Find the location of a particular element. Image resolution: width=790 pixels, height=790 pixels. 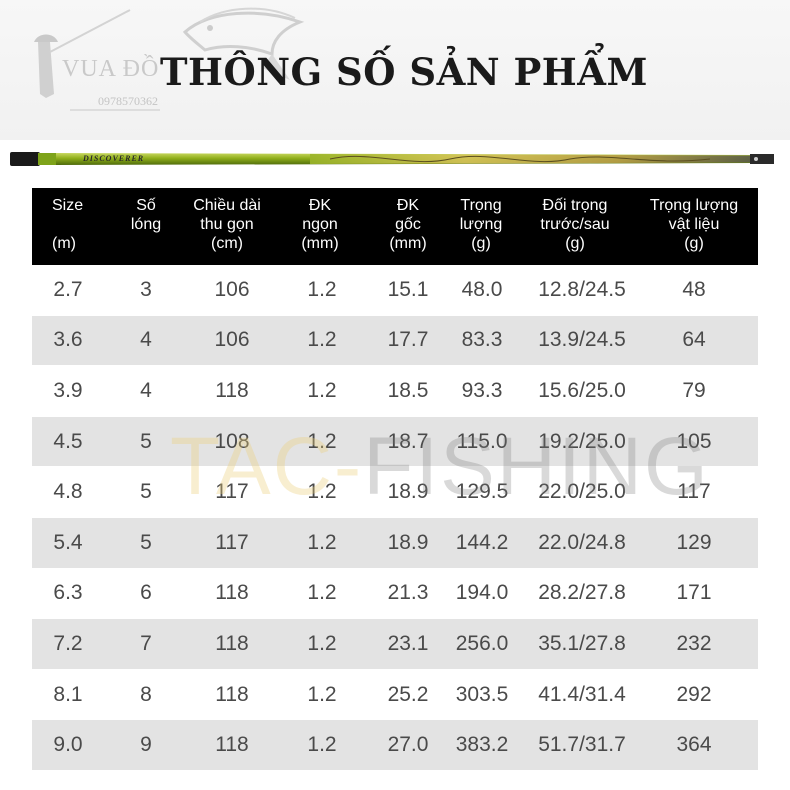

cell-trong-luong-vat-lieu: 364 is located at coordinates (694, 745).